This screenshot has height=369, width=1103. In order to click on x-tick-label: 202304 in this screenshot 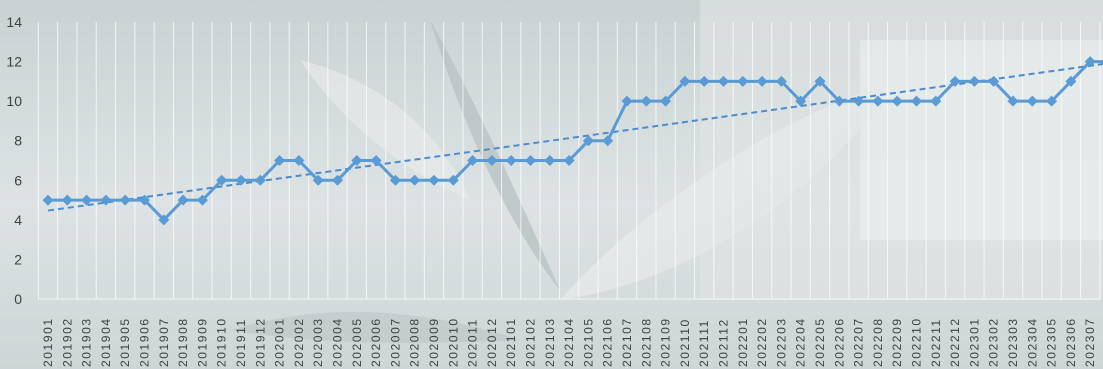, I will do `click(1032, 342)`.